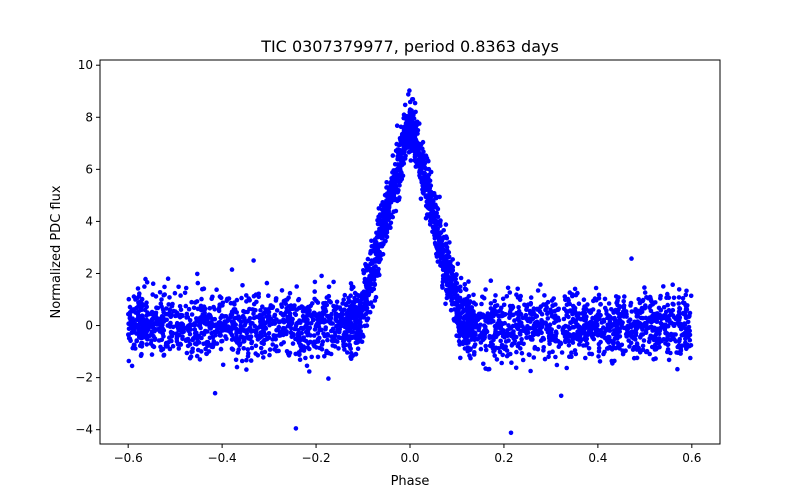 The image size is (800, 500). What do you see at coordinates (222, 458) in the screenshot?
I see `x-tick-label: −0.4` at bounding box center [222, 458].